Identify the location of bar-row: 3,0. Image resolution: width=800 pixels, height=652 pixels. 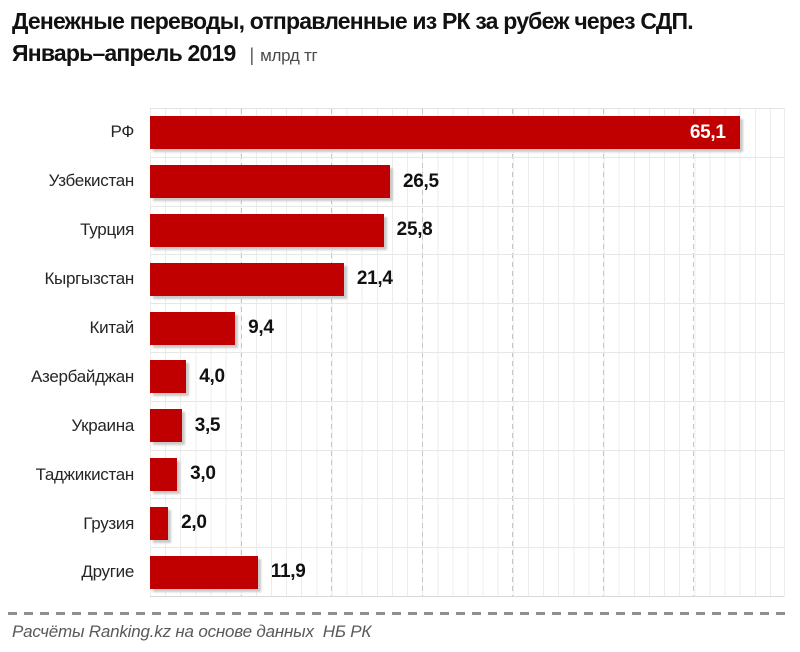
(467, 475).